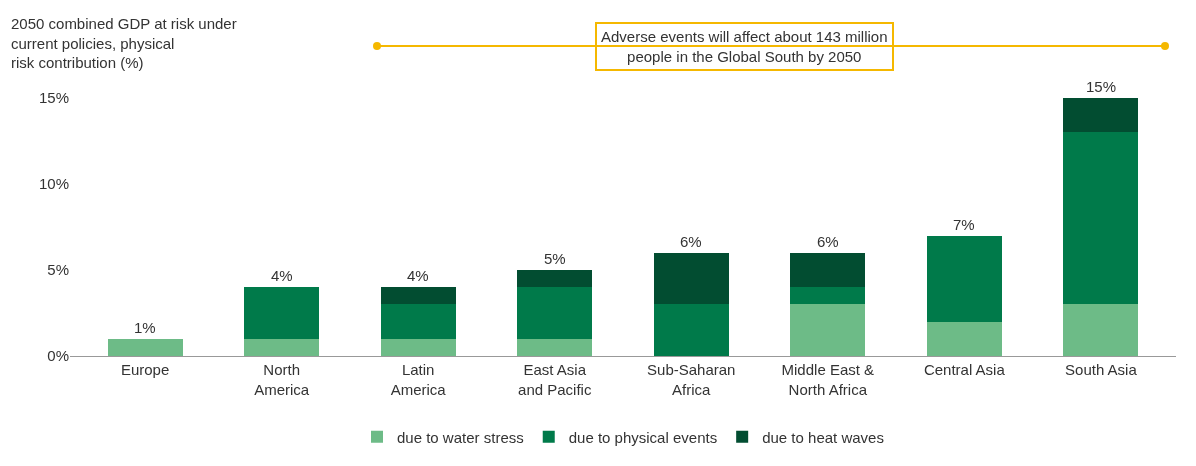 This screenshot has height=466, width=1196. What do you see at coordinates (418, 379) in the screenshot?
I see `x-tick-label: Latin America` at bounding box center [418, 379].